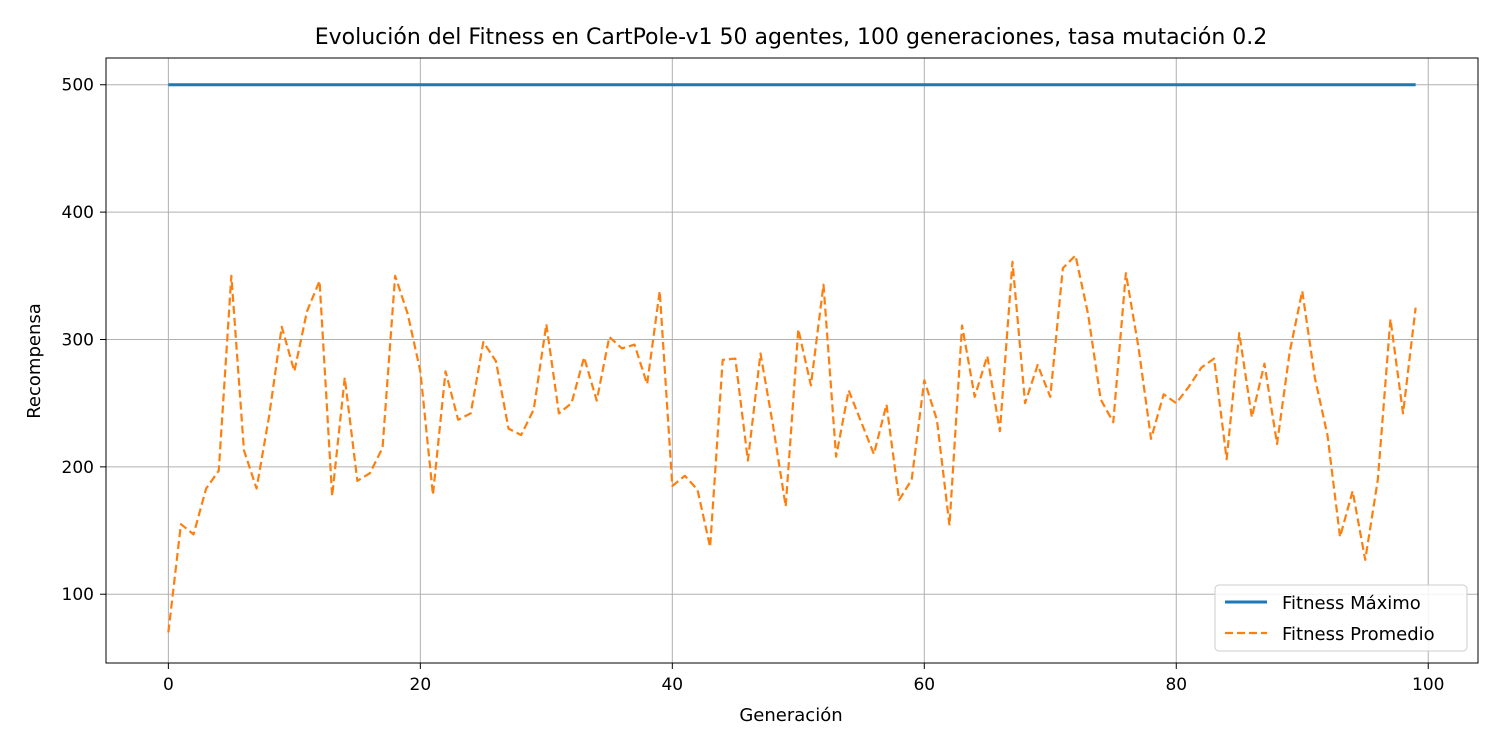 This screenshot has height=750, width=1500. Describe the element at coordinates (78, 213) in the screenshot. I see `y-tick-label: 400` at that location.